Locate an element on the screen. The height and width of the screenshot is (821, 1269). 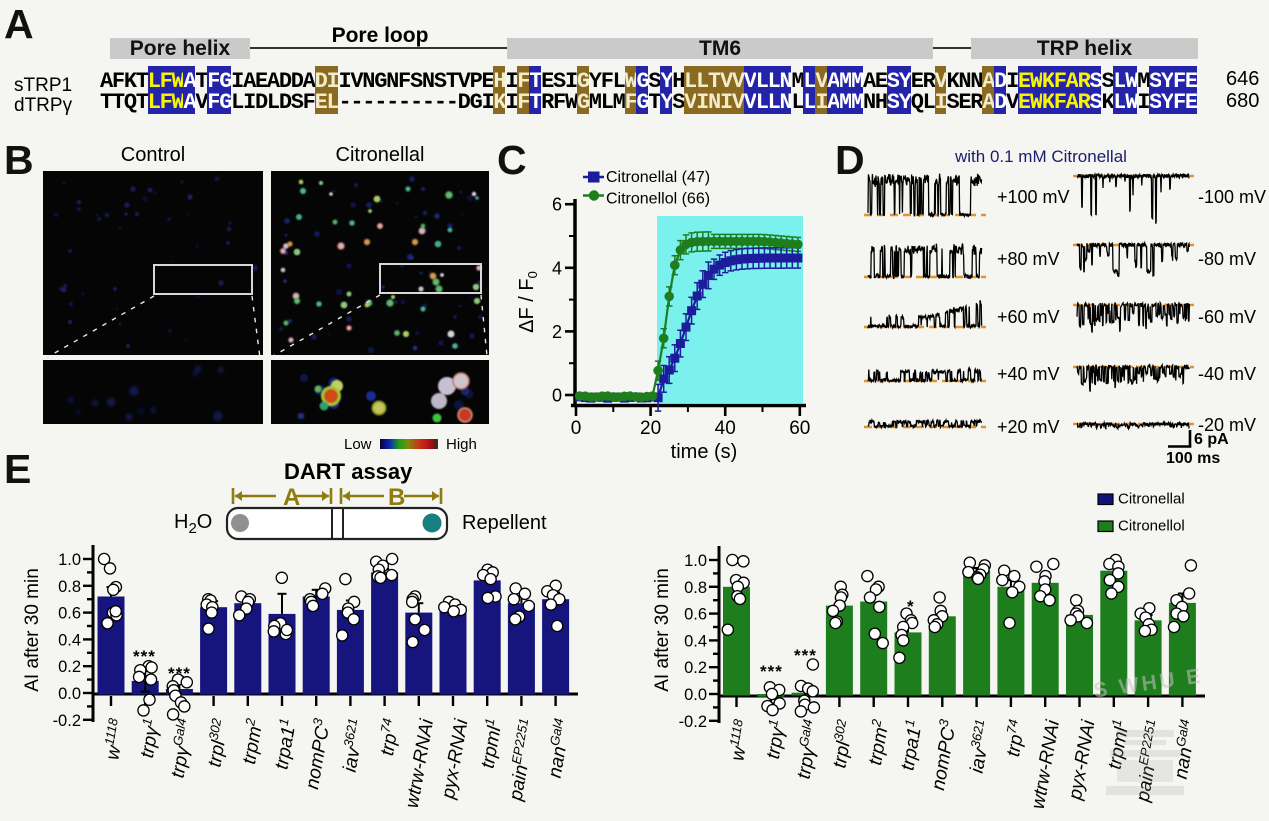
svg-text: Citronellol is located at coordinates (1151, 526).